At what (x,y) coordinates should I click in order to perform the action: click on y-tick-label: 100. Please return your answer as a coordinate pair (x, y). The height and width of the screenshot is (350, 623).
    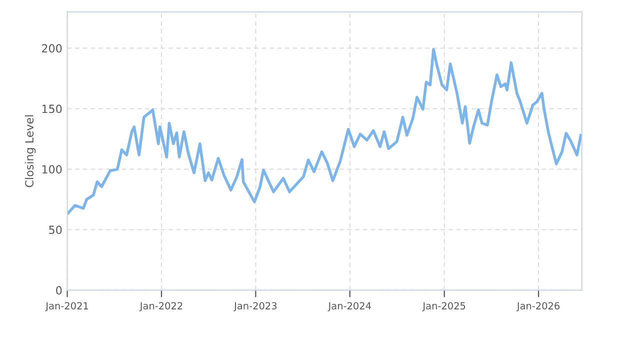
    Looking at the image, I should click on (52, 169).